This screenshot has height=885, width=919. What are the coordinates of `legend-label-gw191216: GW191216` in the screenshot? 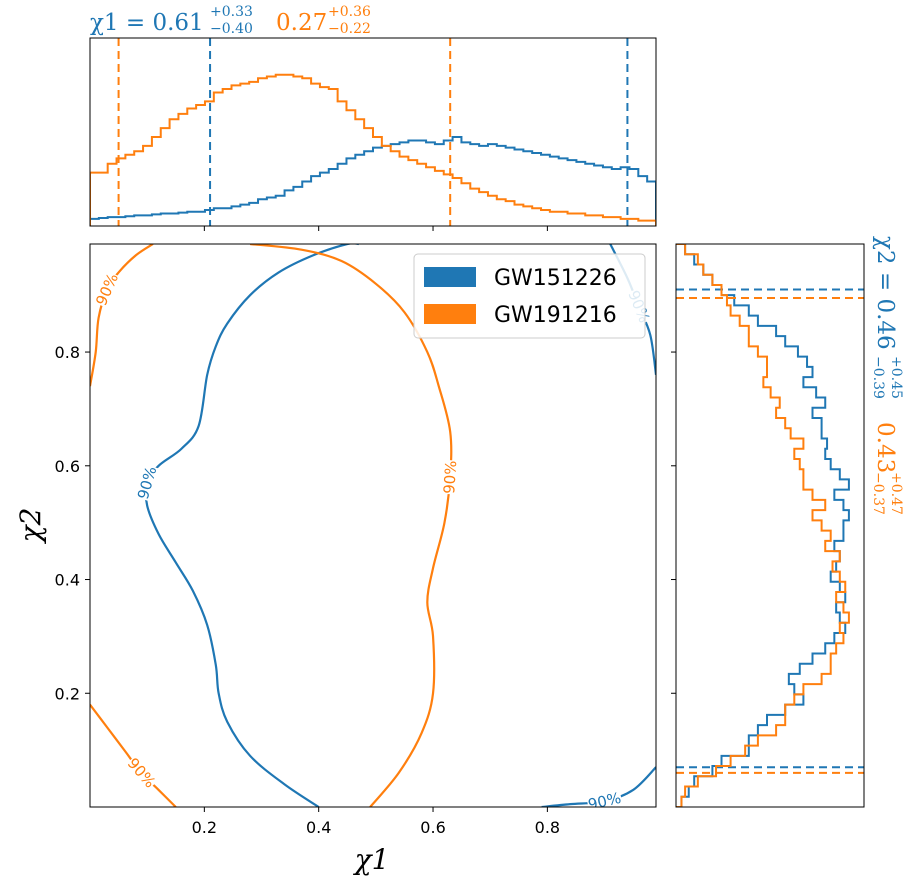 It's located at (555, 315).